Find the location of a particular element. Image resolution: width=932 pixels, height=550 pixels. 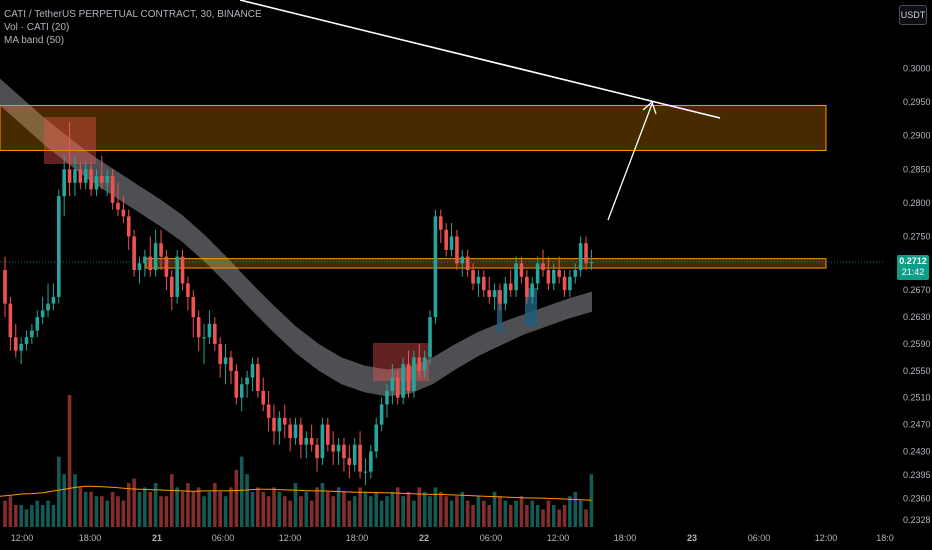

band-cross-highlight is located at coordinates (531, 307).